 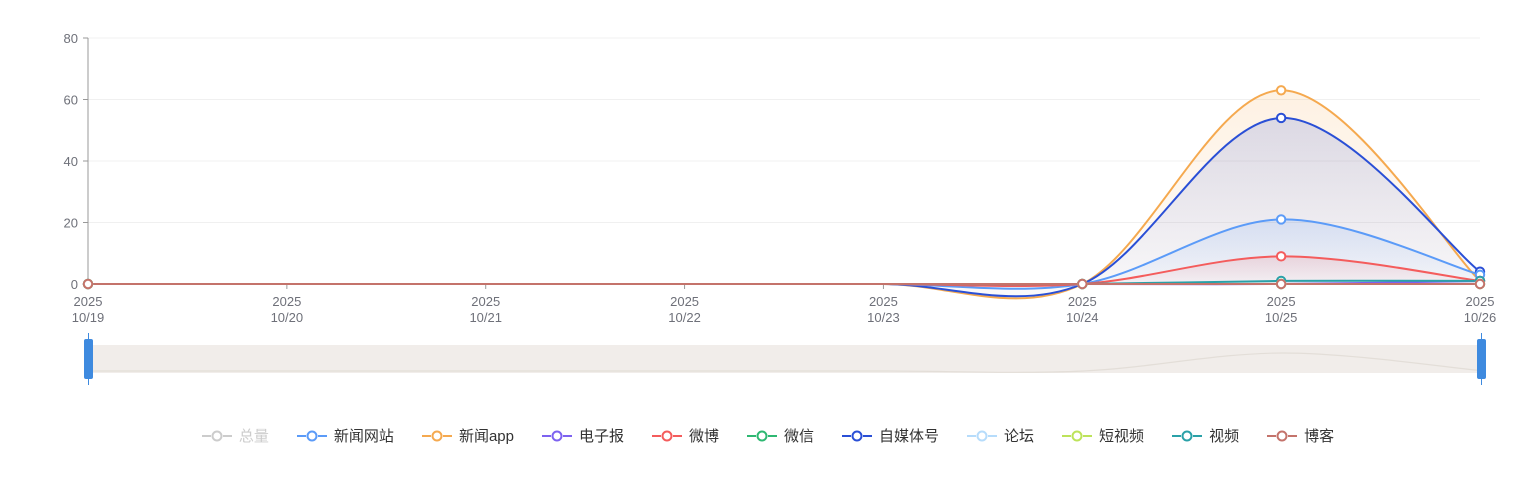 What do you see at coordinates (703, 436) in the screenshot?
I see `legend-item-label: 微博` at bounding box center [703, 436].